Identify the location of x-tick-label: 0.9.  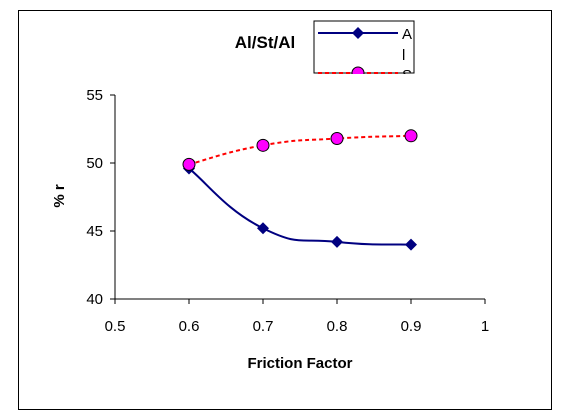
(411, 326).